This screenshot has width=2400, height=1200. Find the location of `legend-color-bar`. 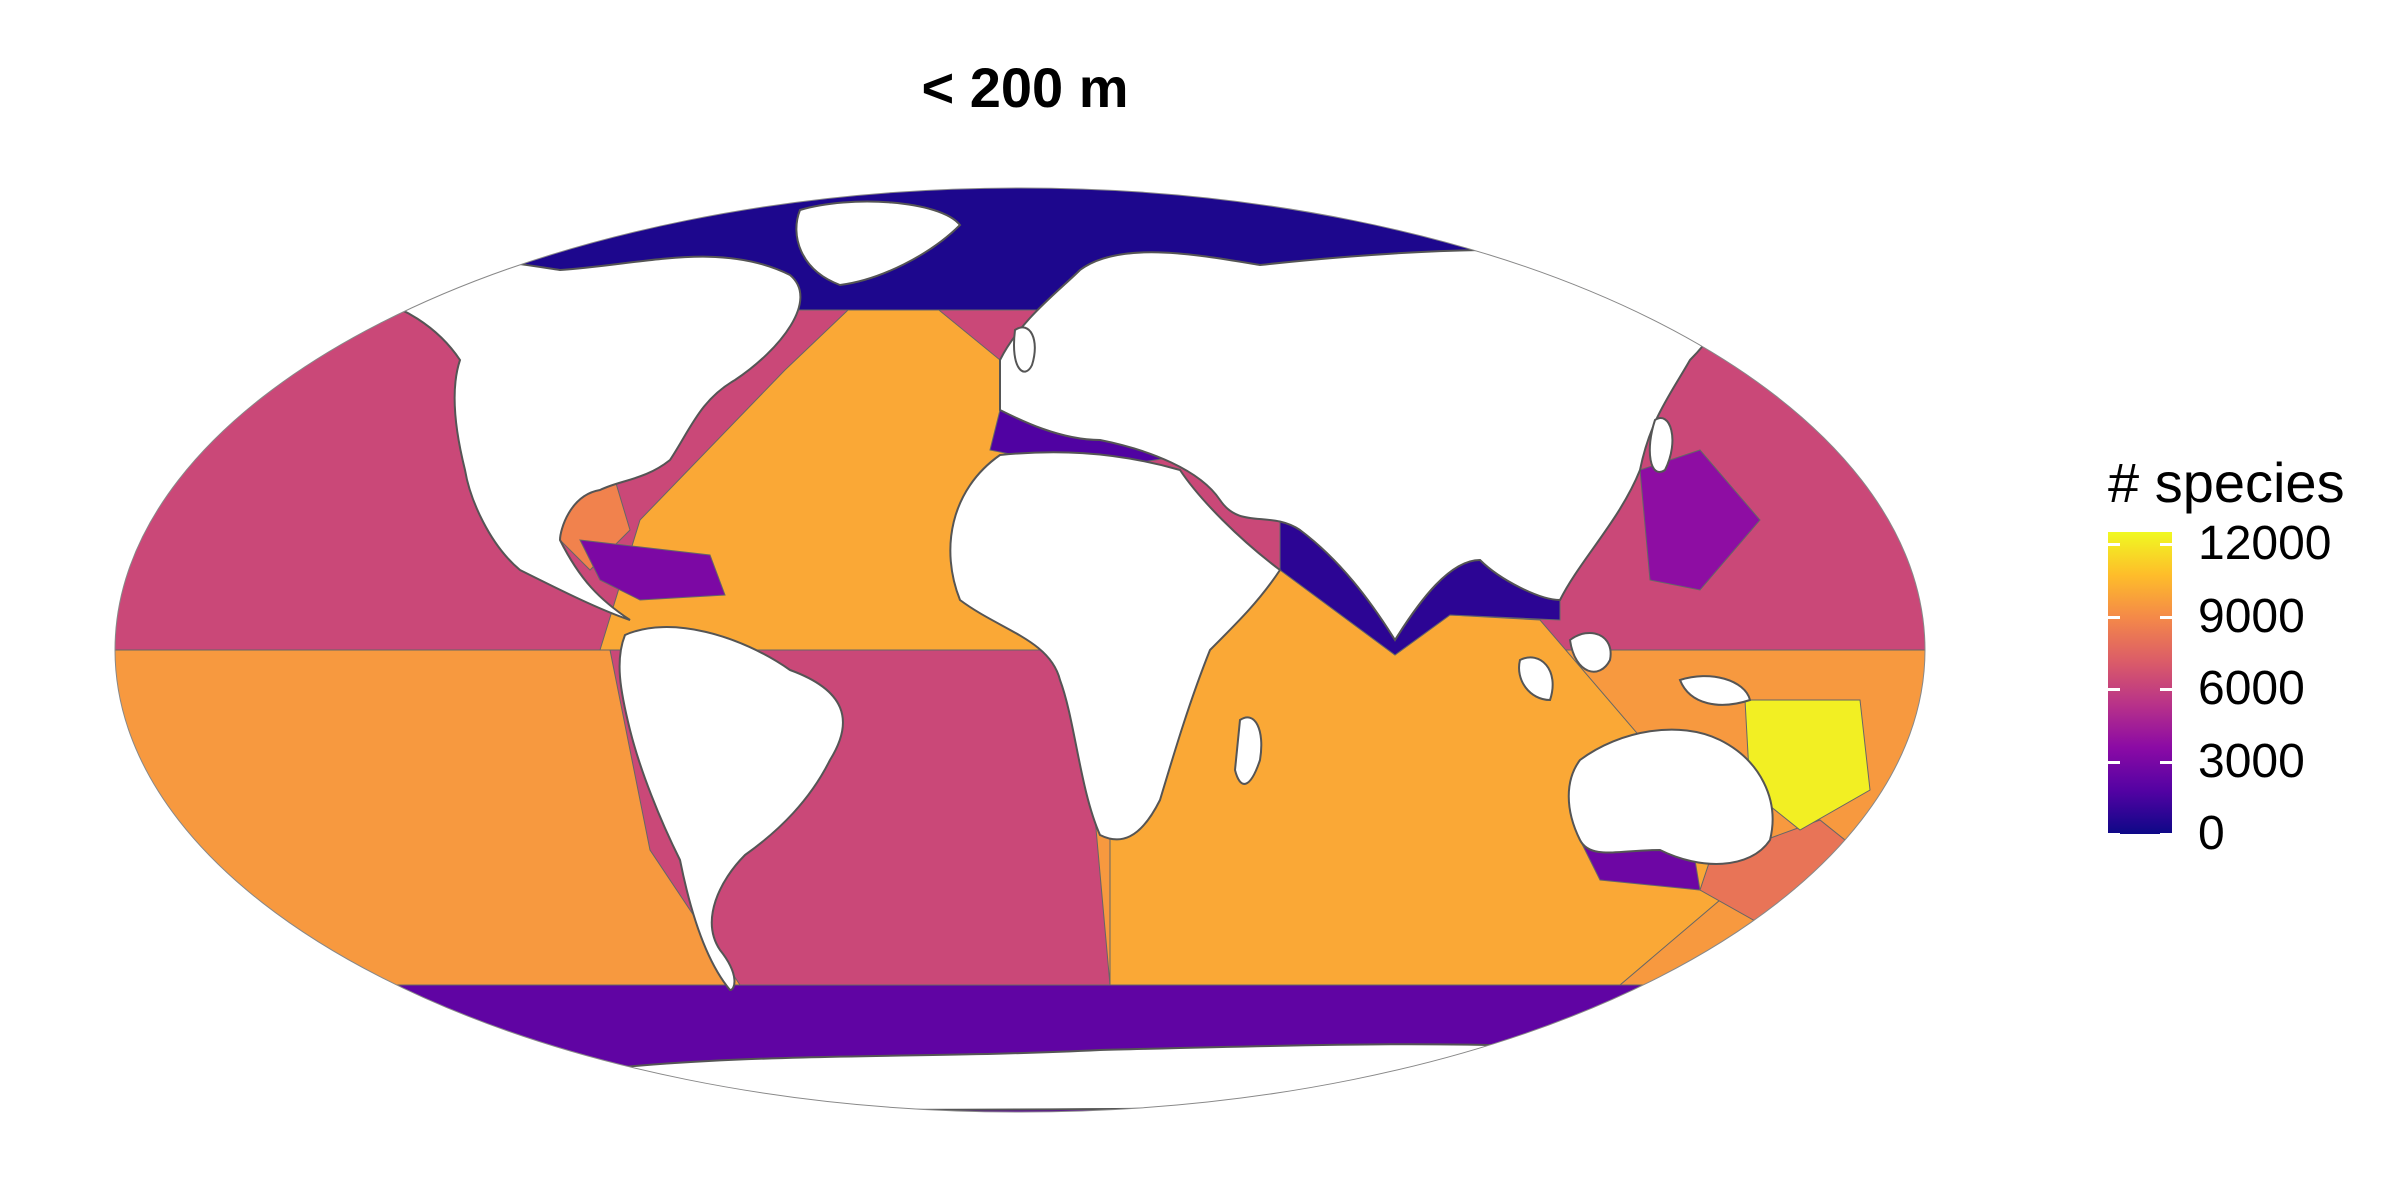

legend-color-bar is located at coordinates (2140, 683).